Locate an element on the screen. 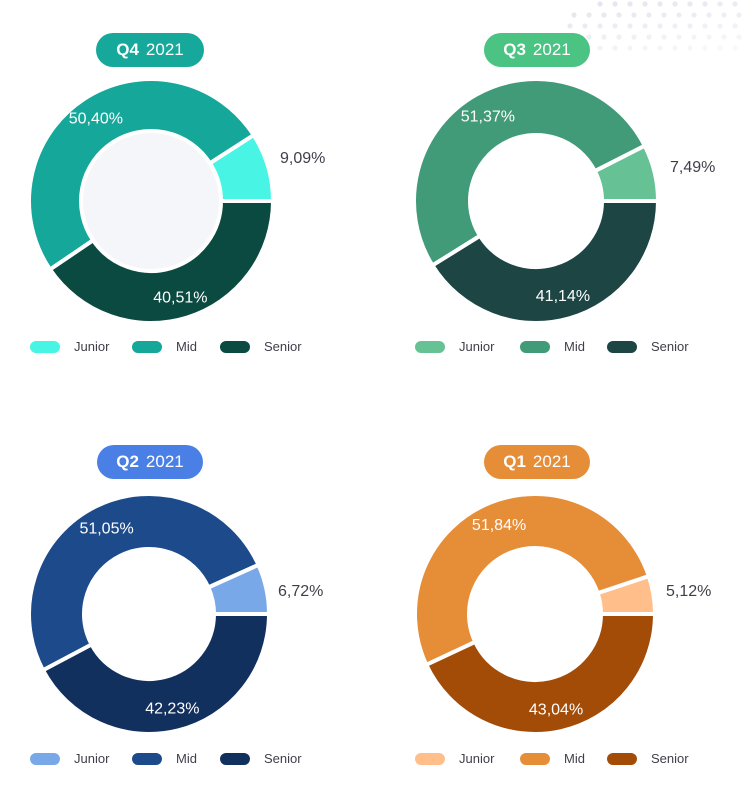 This screenshot has height=792, width=750. quarter-label: Q2 is located at coordinates (127, 461).